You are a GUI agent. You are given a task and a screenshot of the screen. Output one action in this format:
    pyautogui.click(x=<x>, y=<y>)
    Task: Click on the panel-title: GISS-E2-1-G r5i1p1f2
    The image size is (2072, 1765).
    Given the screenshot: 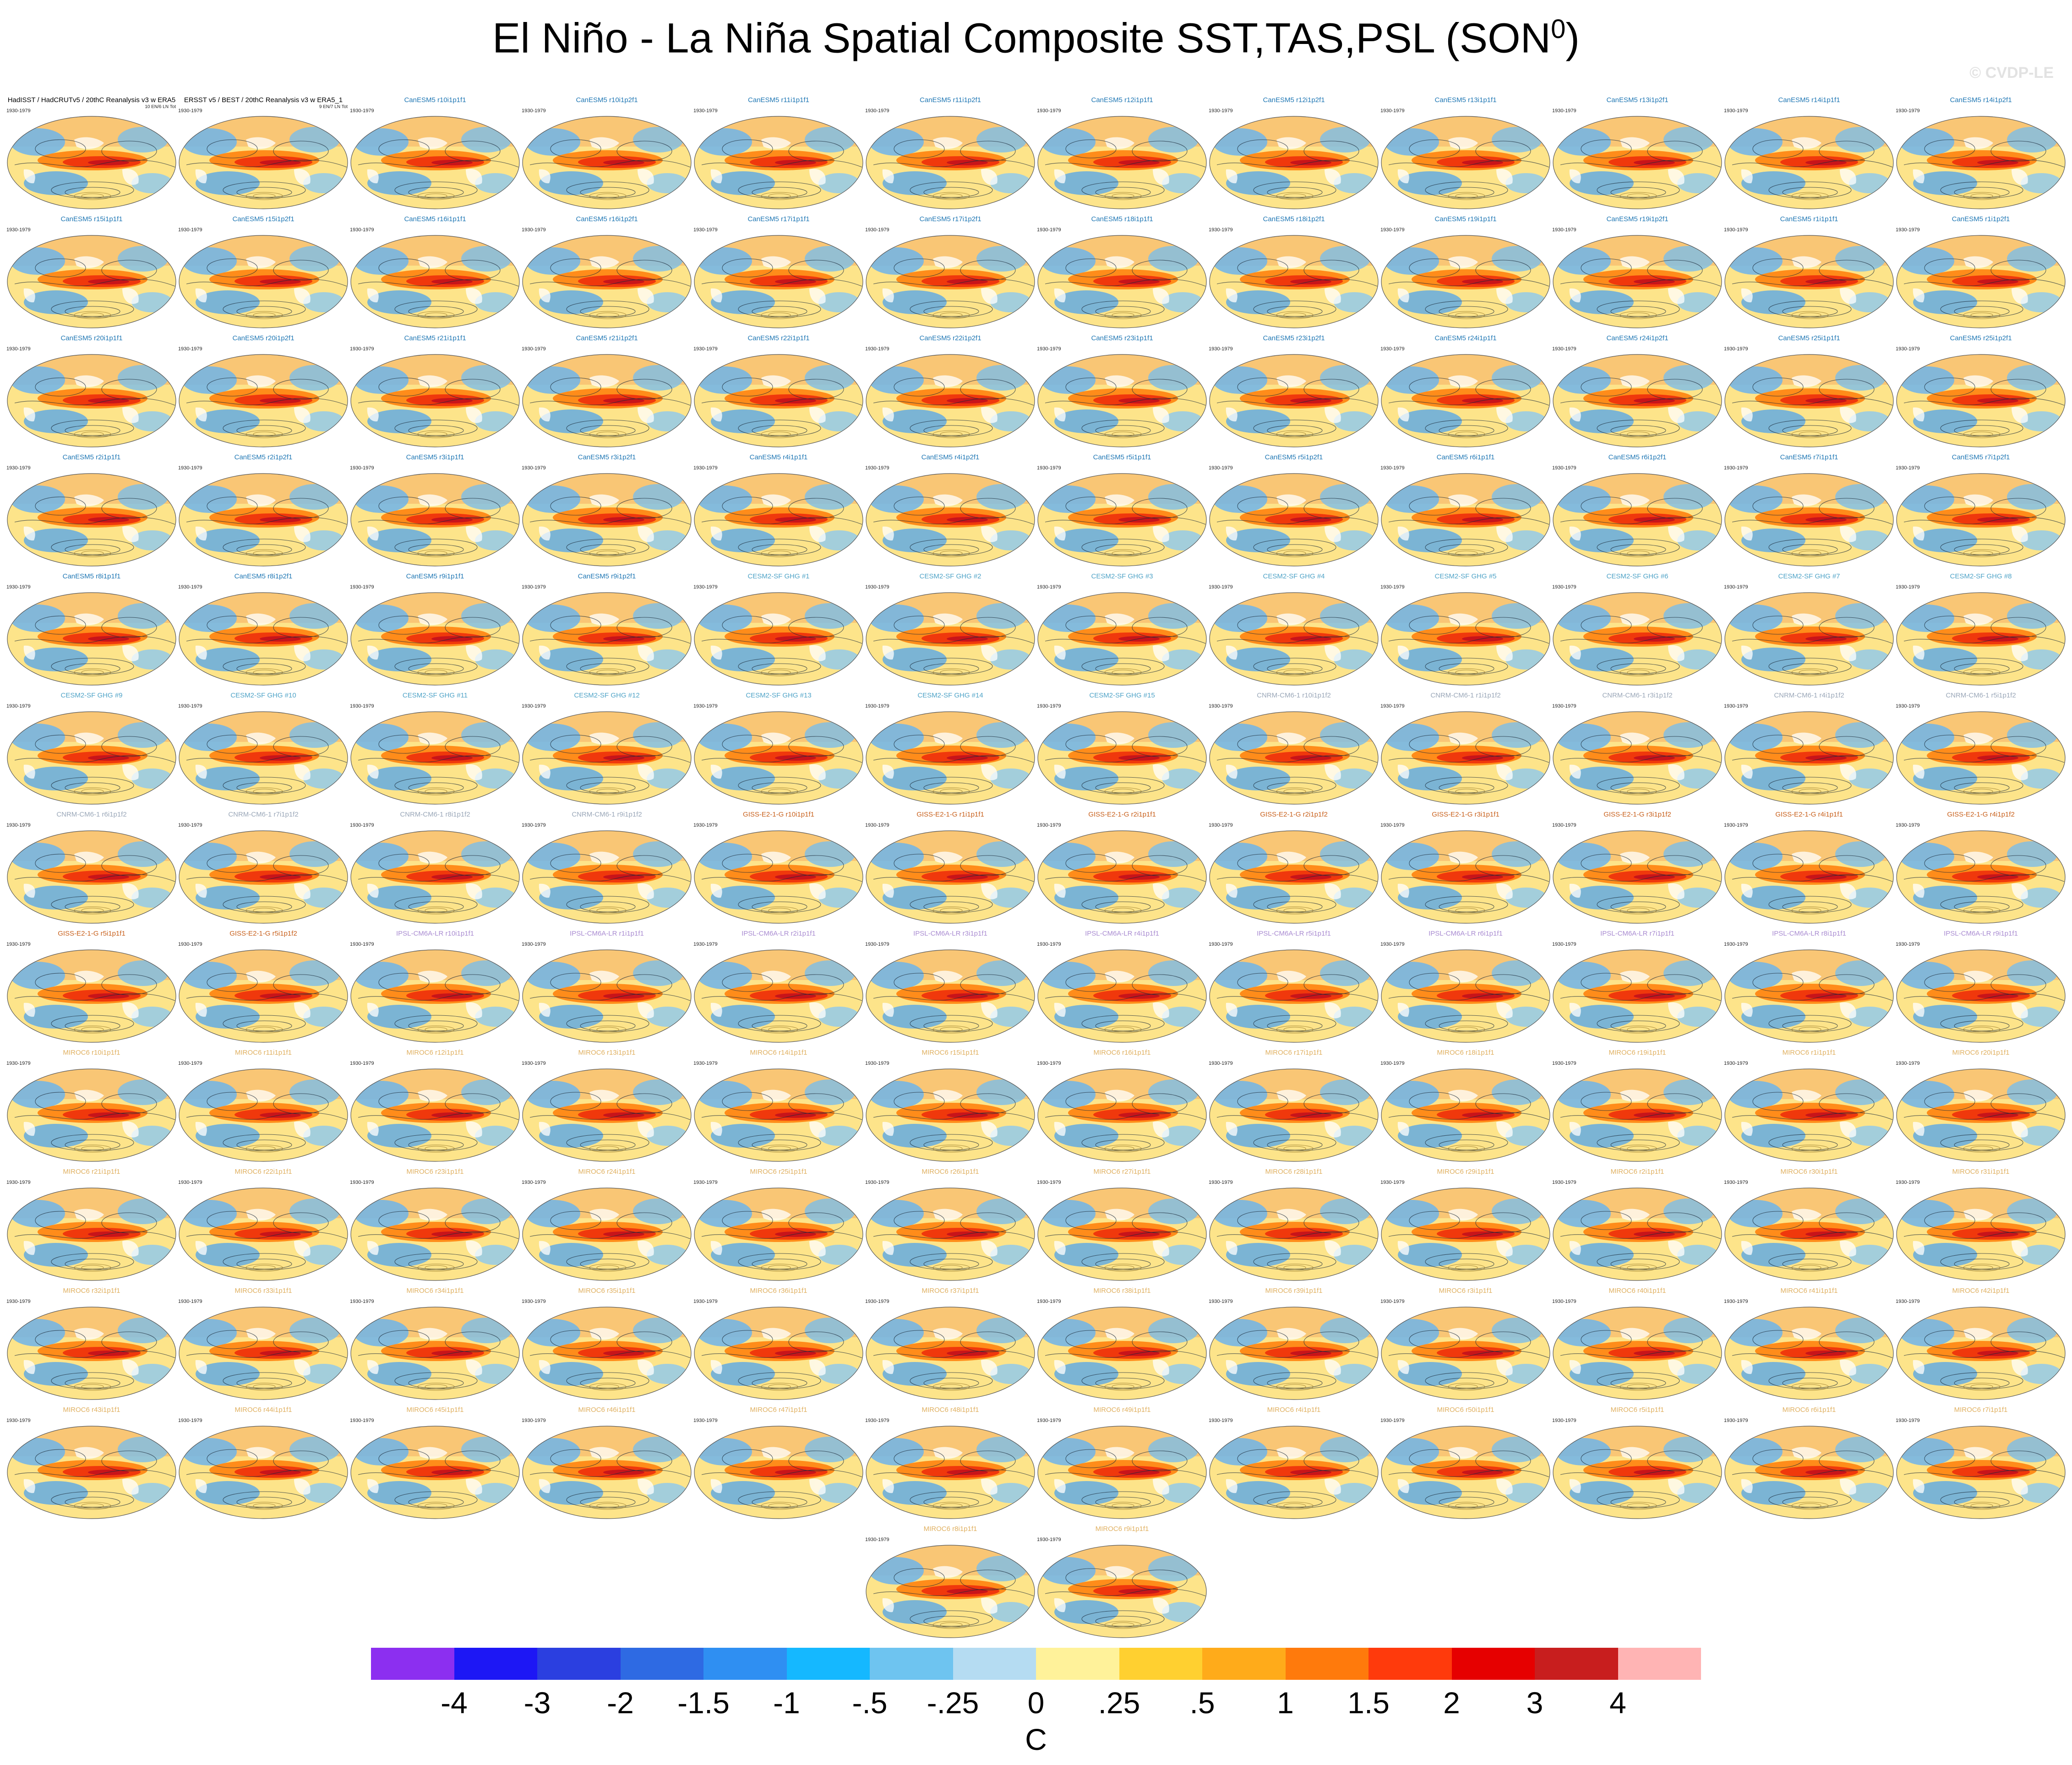 What is the action you would take?
    pyautogui.click(x=263, y=933)
    